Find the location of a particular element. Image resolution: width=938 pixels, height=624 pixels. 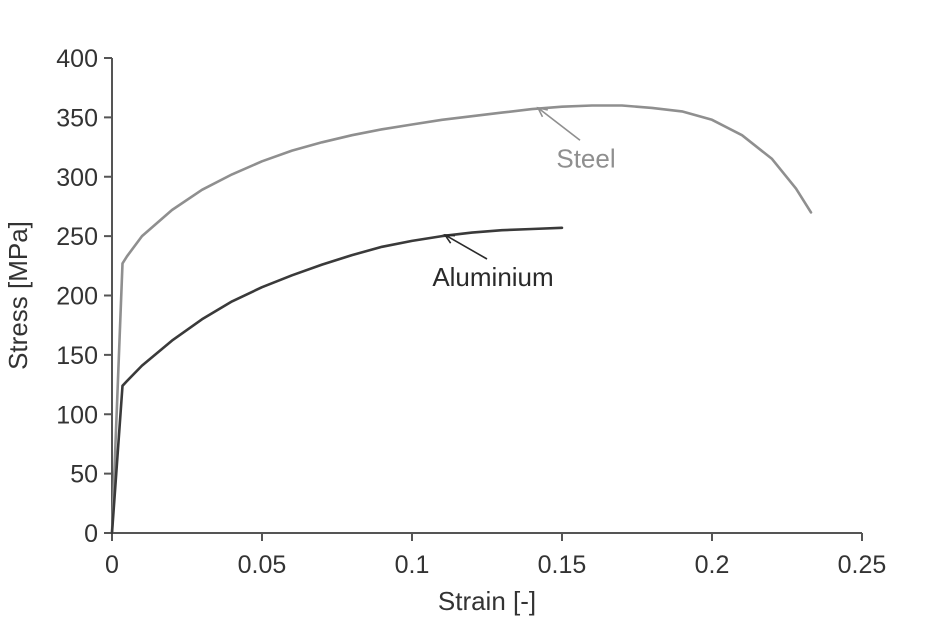

x-ticks: 0 0.05 0.1 0.15 0.2 0.25 is located at coordinates (495, 556).